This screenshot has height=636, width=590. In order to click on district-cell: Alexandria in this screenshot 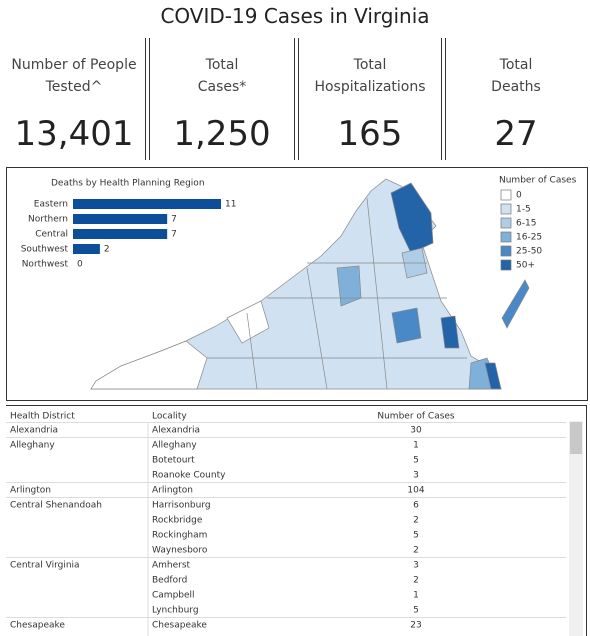, I will do `click(34, 431)`.